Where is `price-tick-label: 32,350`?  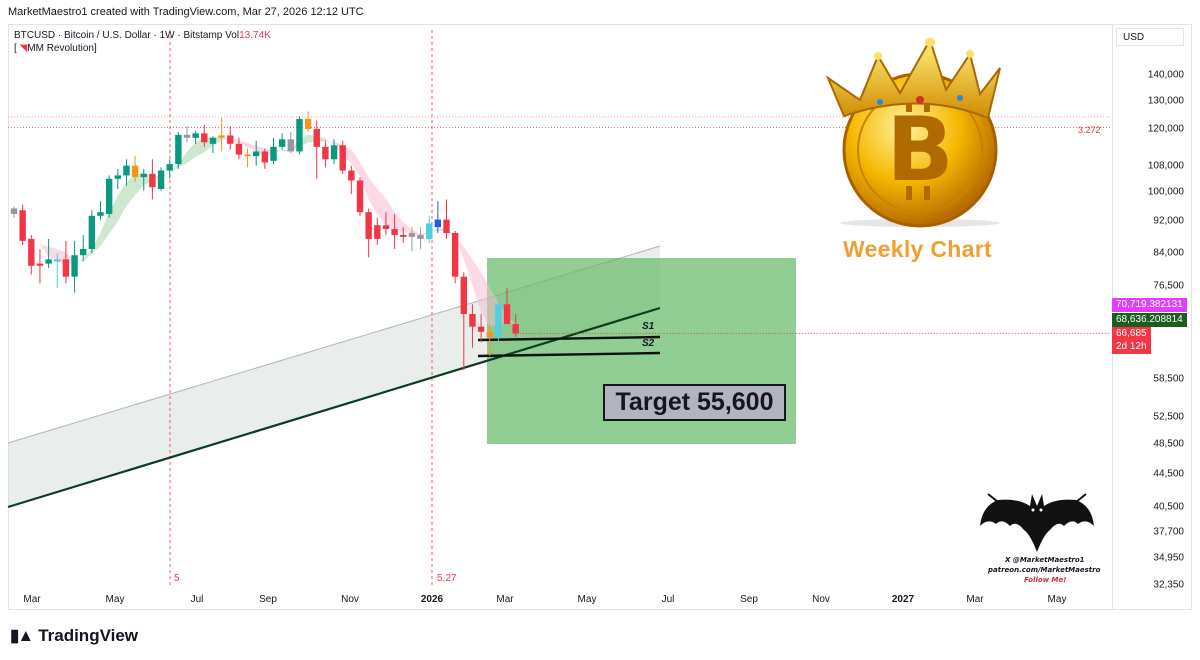 price-tick-label: 32,350 is located at coordinates (1168, 585).